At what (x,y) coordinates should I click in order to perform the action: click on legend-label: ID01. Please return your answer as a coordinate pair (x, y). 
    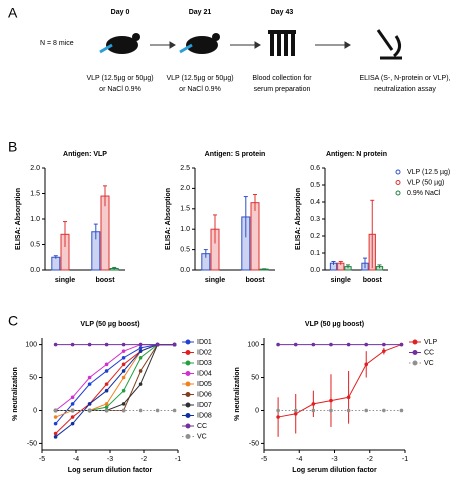
    Looking at the image, I should click on (204, 342).